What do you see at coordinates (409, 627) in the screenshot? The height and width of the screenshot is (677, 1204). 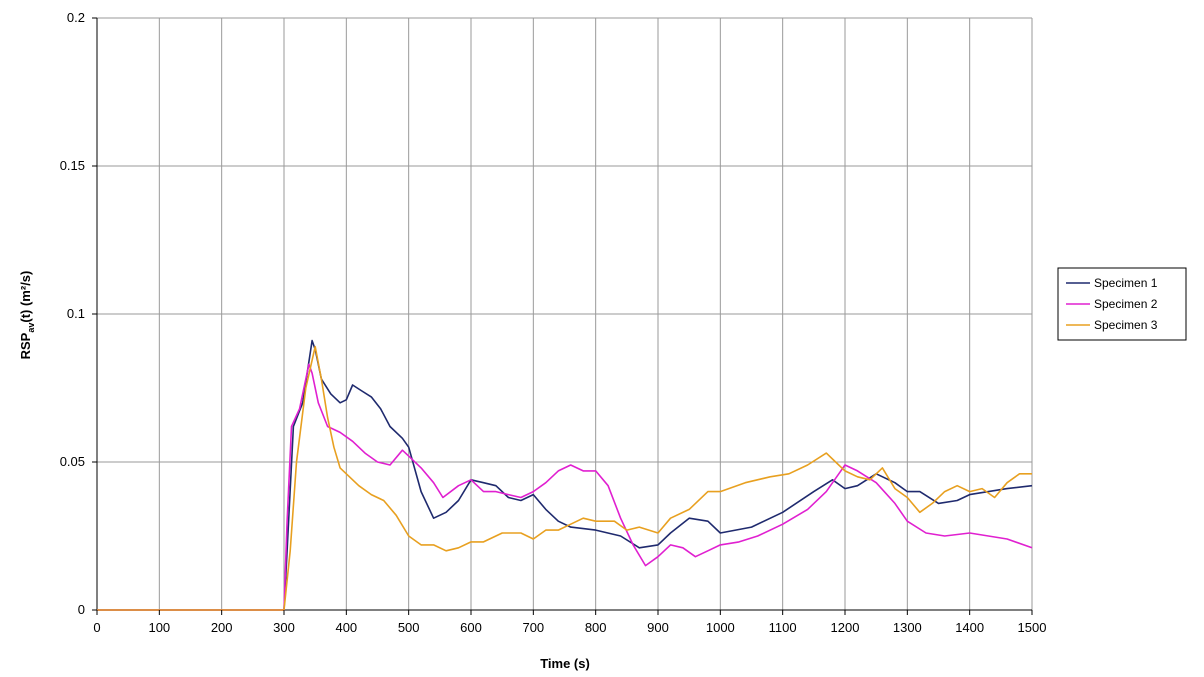 I see `x-tick-label: 500` at bounding box center [409, 627].